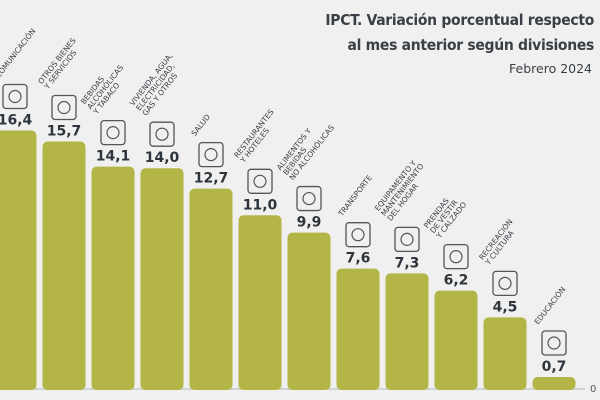  I want to click on category-label: RECREACIÓNY CULTURA, so click(499, 242).